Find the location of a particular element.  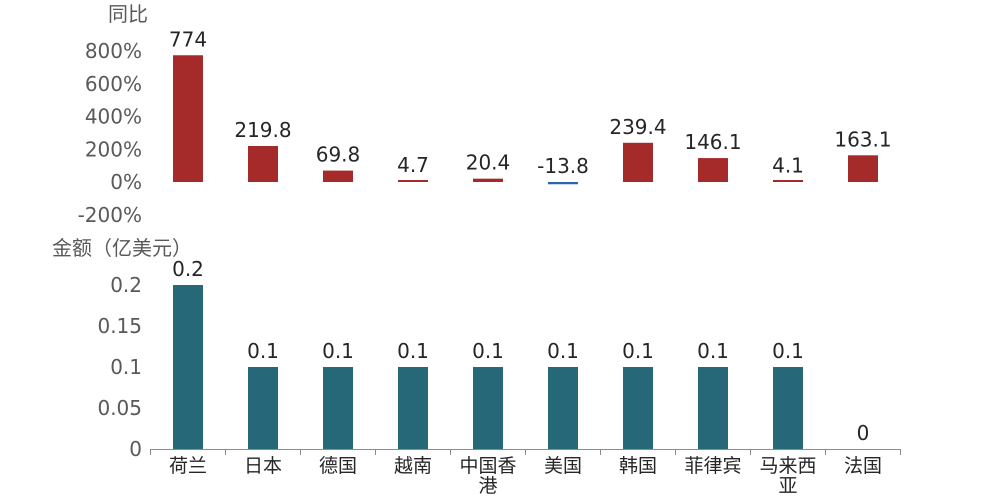

amount-axis-title: 金额（亿美元） is located at coordinates (122, 248).